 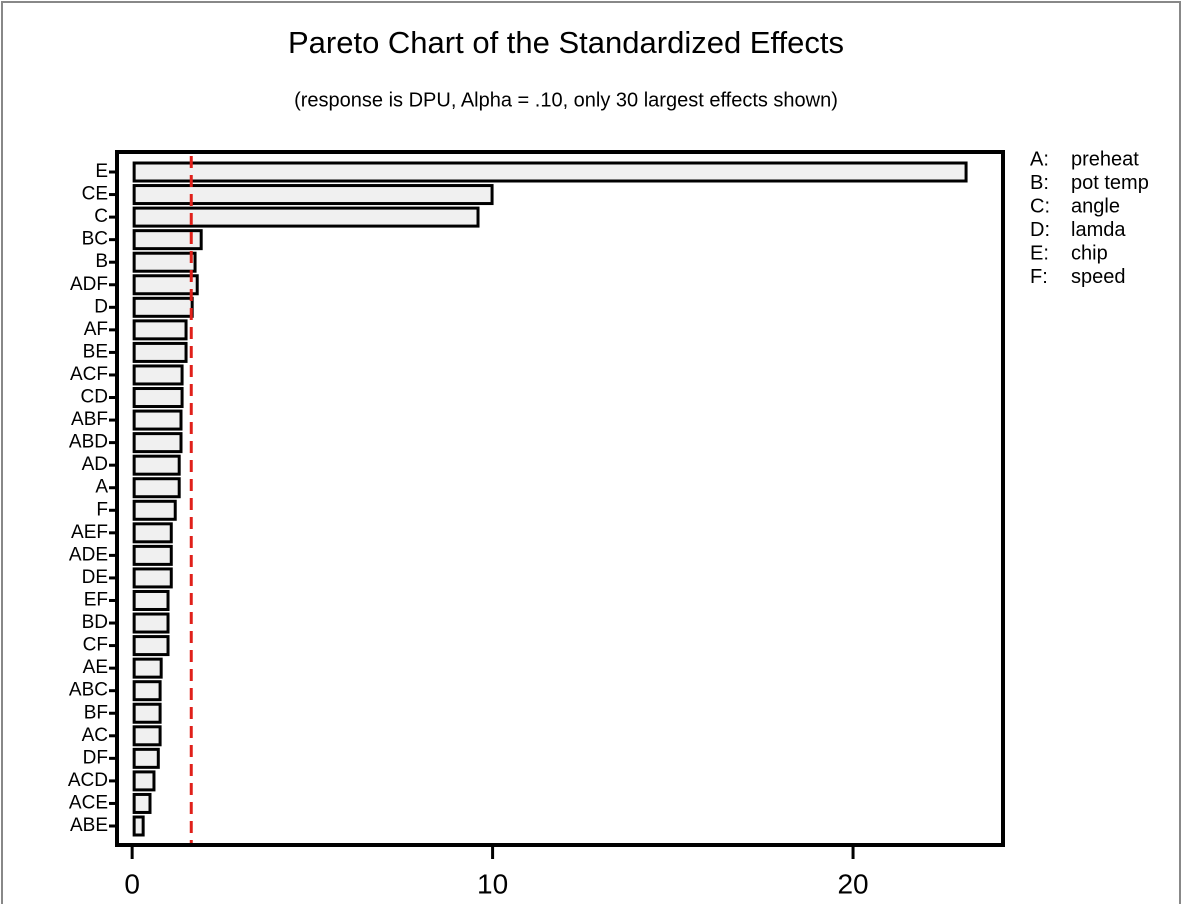 I want to click on legend-name: angle, so click(x=1095, y=206).